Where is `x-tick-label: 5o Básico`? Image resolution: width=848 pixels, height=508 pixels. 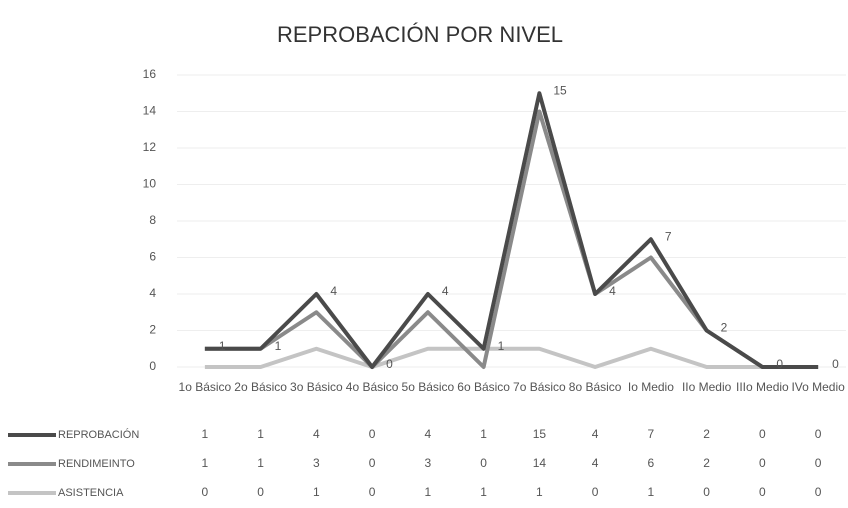 x-tick-label: 5o Básico is located at coordinates (428, 387).